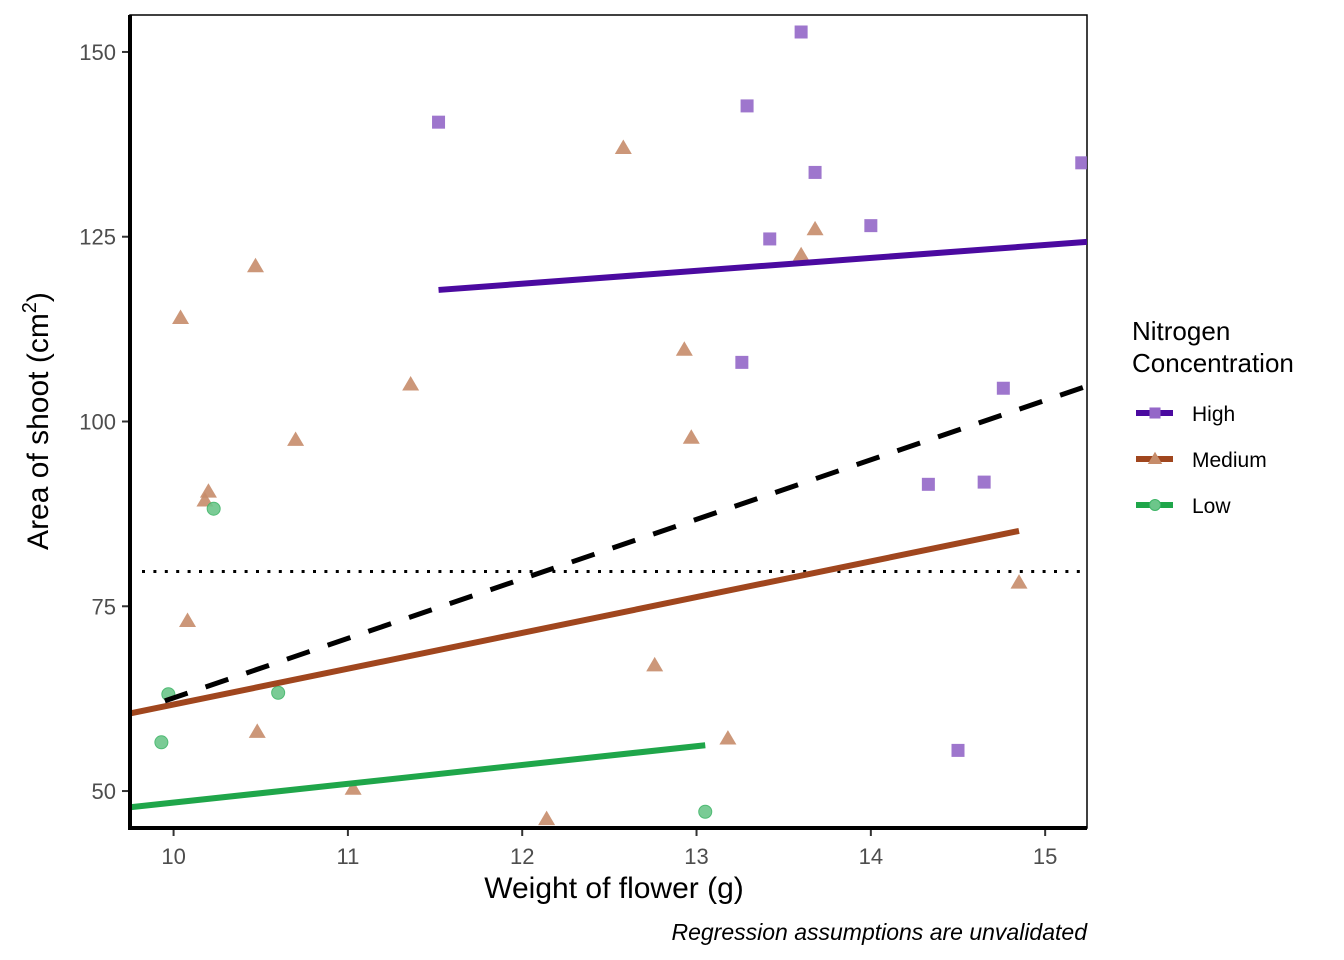 This screenshot has height=960, width=1344. Describe the element at coordinates (1229, 460) in the screenshot. I see `legend-label-medium: Medium` at that location.